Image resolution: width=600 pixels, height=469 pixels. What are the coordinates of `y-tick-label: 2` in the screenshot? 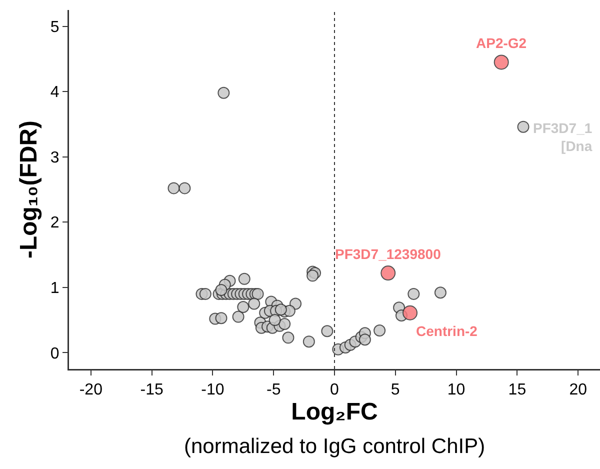 It's located at (55, 223).